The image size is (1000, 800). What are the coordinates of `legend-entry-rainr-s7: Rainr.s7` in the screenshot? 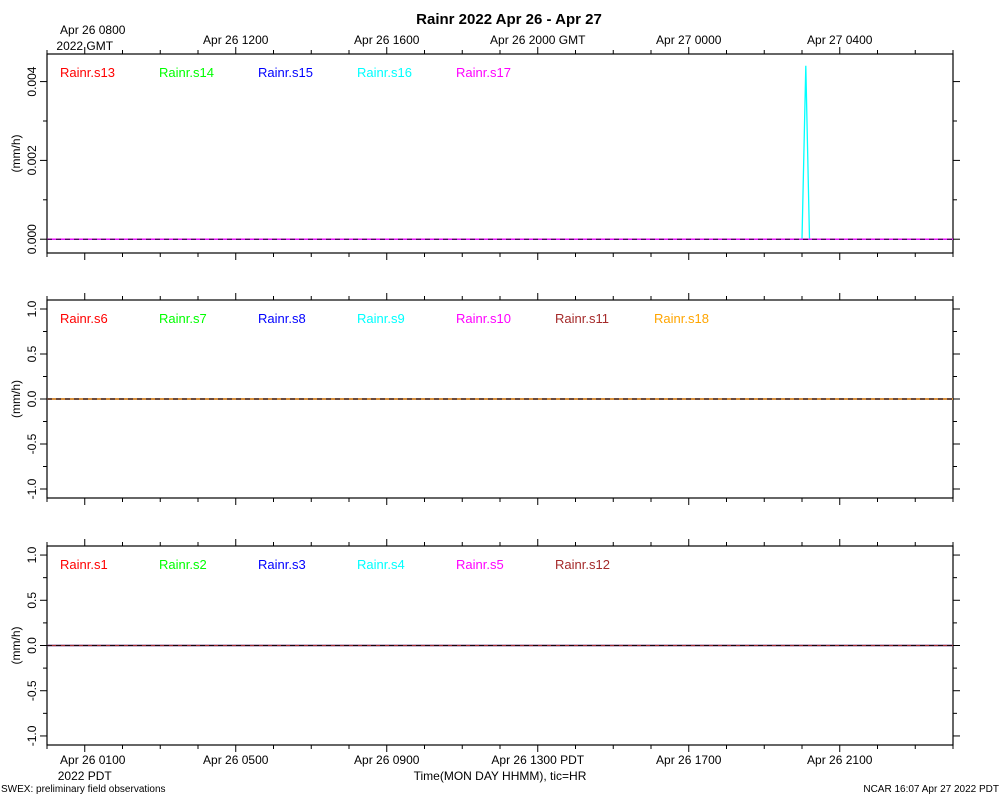 It's located at (183, 318).